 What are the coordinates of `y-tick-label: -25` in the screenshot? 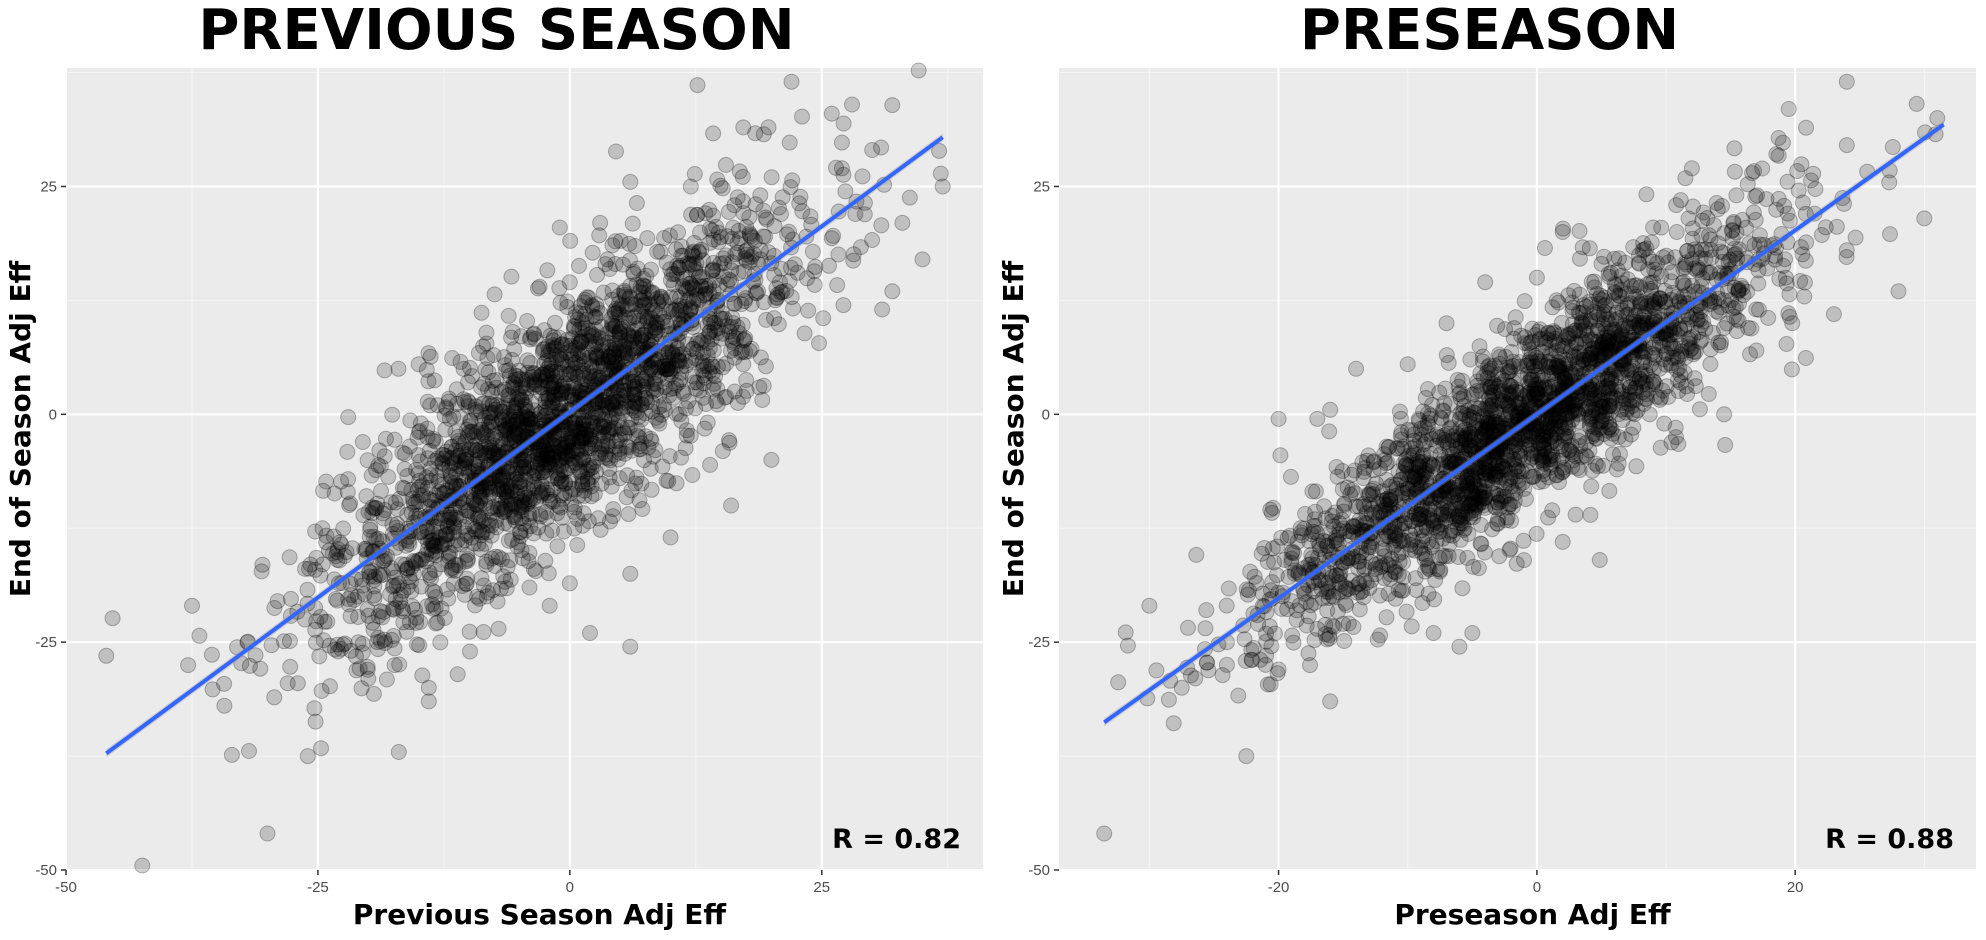 It's located at (46, 642).